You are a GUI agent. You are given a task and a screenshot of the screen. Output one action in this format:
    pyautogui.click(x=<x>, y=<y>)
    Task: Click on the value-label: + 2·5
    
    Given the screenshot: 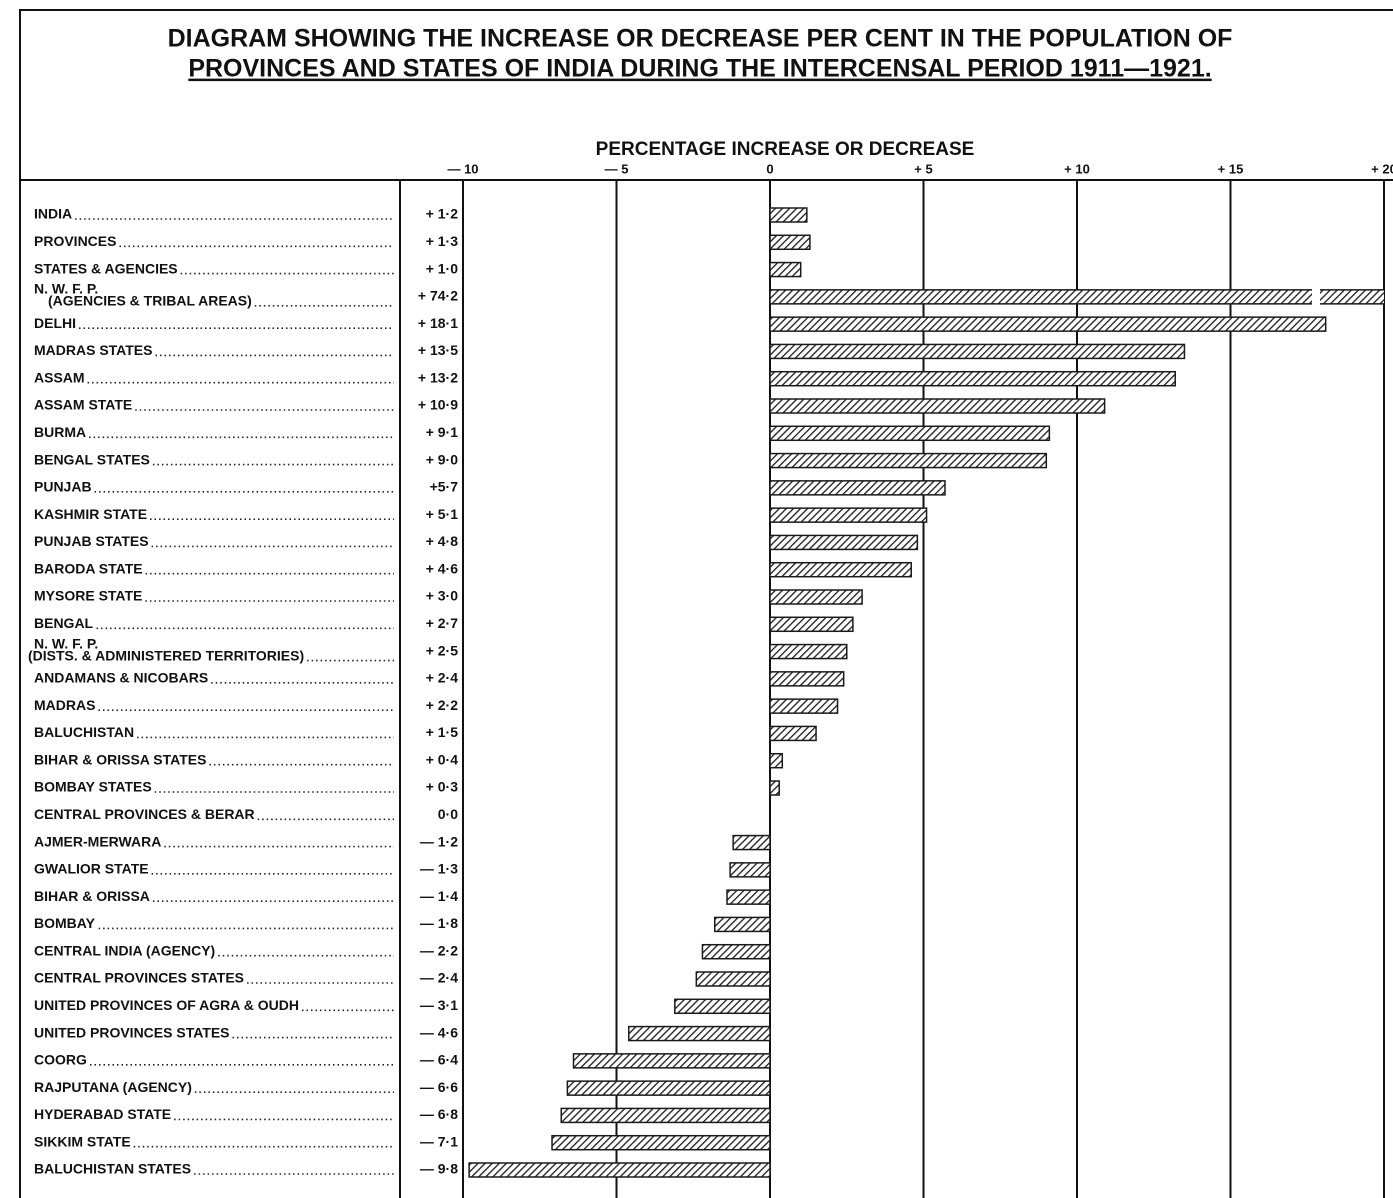 What is the action you would take?
    pyautogui.click(x=442, y=650)
    